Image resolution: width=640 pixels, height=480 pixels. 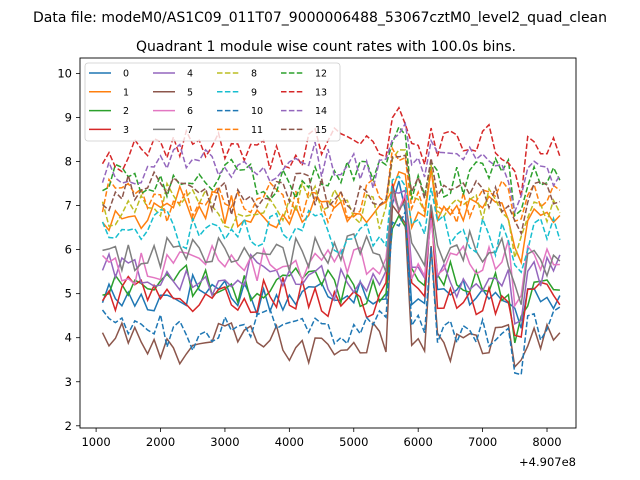 I want to click on y-tick-label: 4, so click(x=68, y=338).